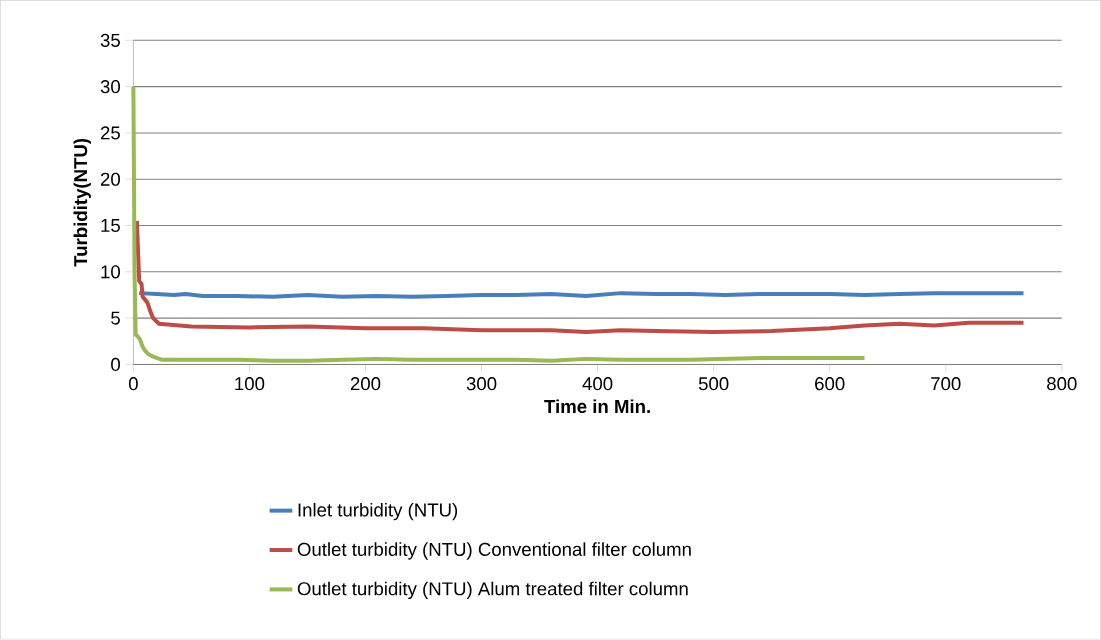 Image resolution: width=1101 pixels, height=640 pixels. I want to click on y-tick-label: 5, so click(115, 318).